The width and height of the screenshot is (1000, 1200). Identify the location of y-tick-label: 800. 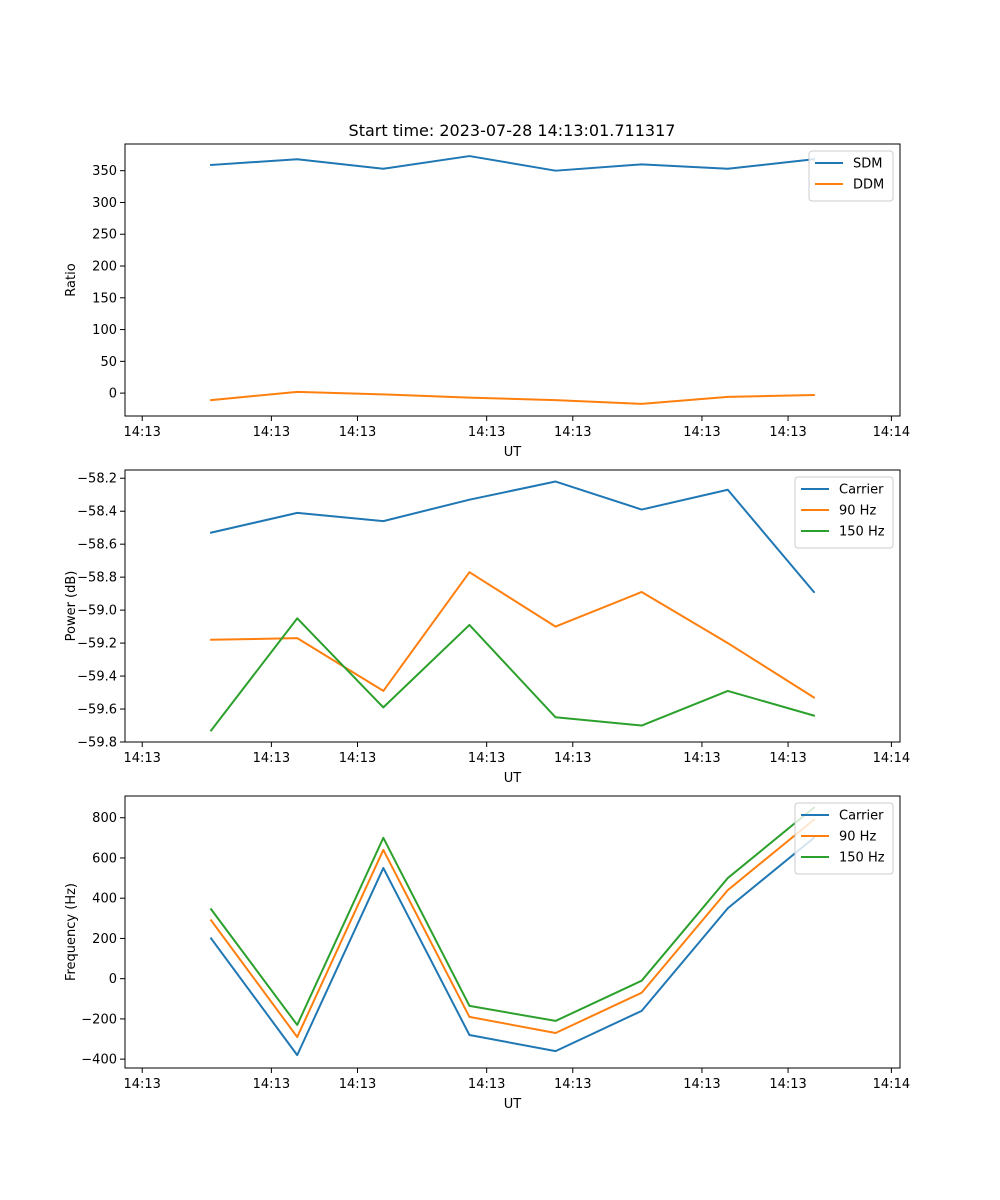
(104, 818).